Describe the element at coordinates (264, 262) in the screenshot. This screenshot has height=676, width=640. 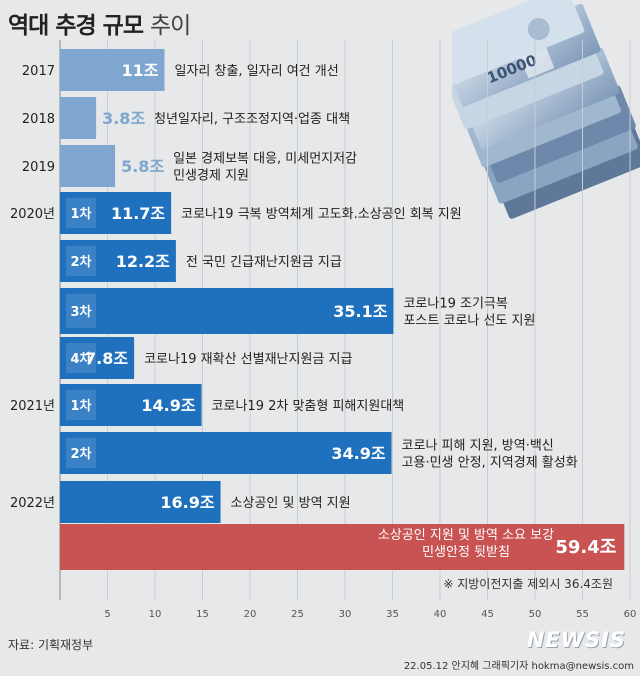
I see `description-label: 전 국민 긴급재난지원금 지급` at that location.